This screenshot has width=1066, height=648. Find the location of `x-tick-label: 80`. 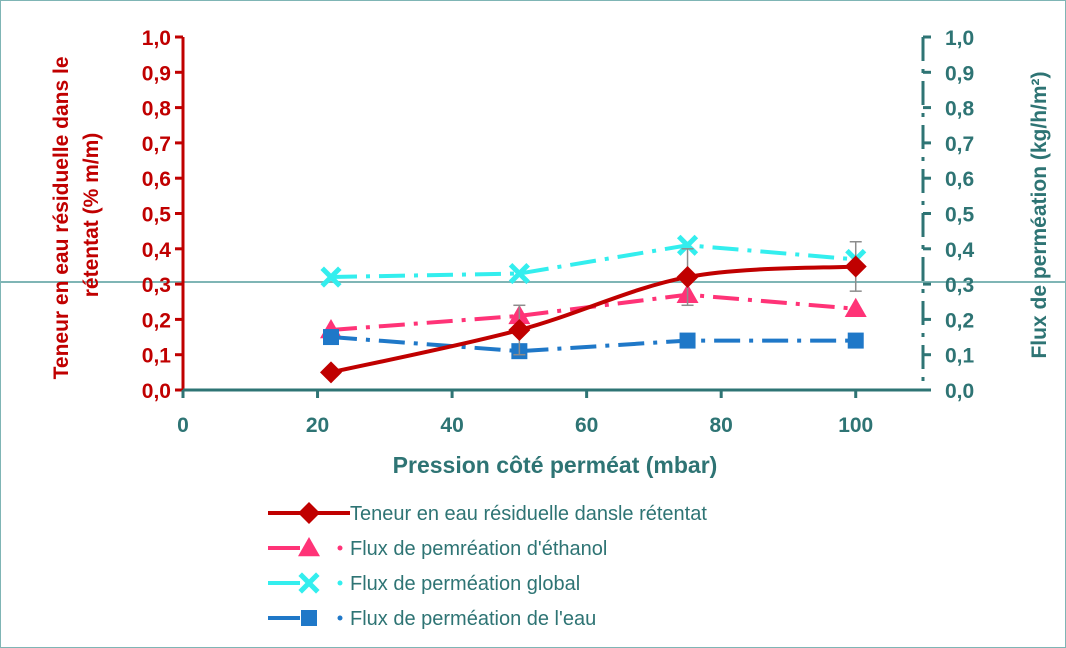

x-tick-label: 80 is located at coordinates (721, 425).